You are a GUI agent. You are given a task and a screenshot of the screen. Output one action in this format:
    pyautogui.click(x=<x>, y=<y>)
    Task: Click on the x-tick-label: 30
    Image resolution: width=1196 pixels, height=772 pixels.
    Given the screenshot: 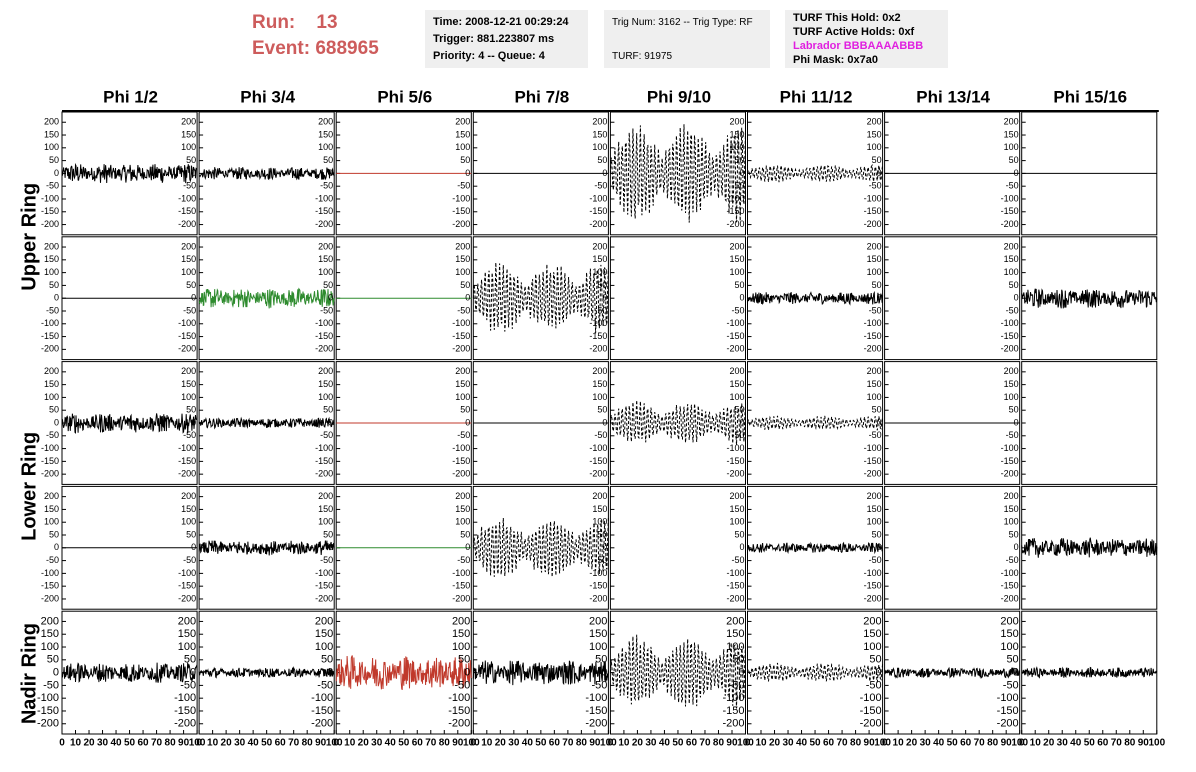 What is the action you would take?
    pyautogui.click(x=1063, y=743)
    